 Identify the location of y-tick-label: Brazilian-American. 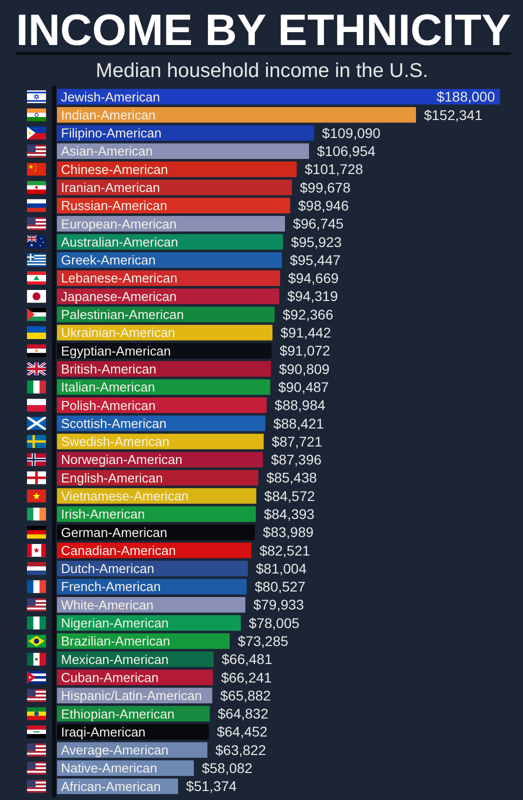
(115, 641).